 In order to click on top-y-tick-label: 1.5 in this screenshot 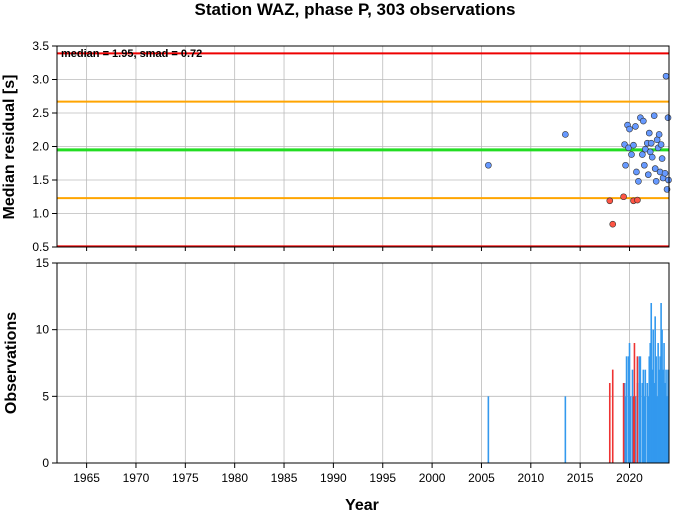, I will do `click(40, 180)`.